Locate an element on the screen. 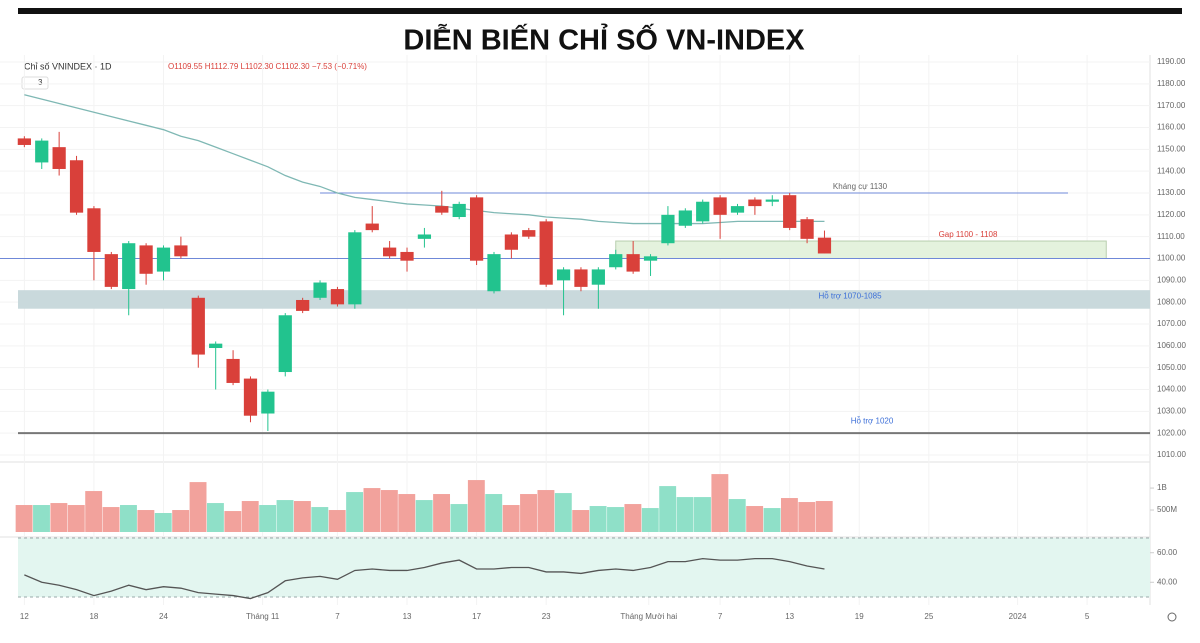 Image resolution: width=1200 pixels, height=643 pixels. y-tick-label: 1090.00 is located at coordinates (1171, 279).